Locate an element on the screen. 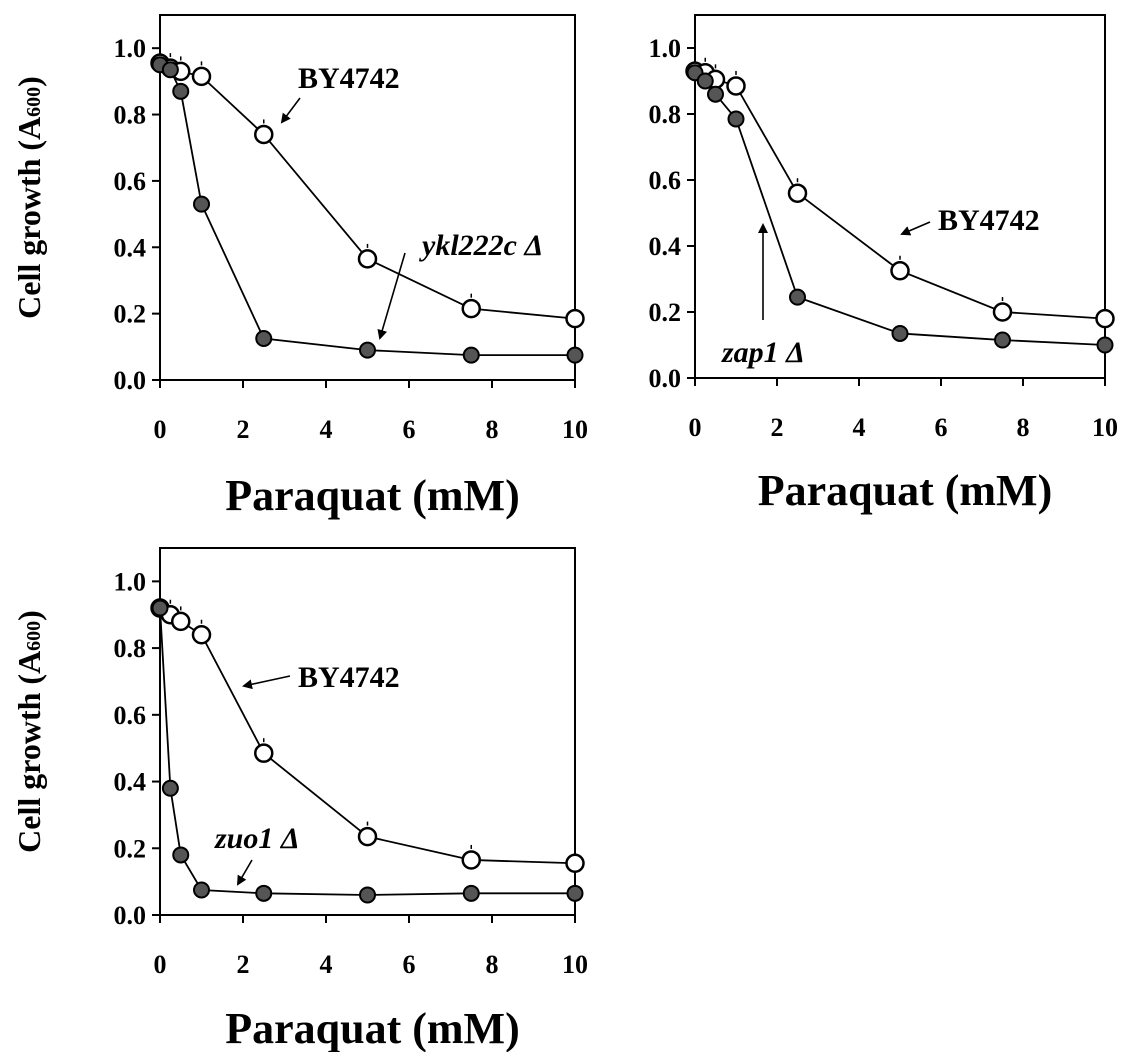  series-wildtype is located at coordinates (900, 192).